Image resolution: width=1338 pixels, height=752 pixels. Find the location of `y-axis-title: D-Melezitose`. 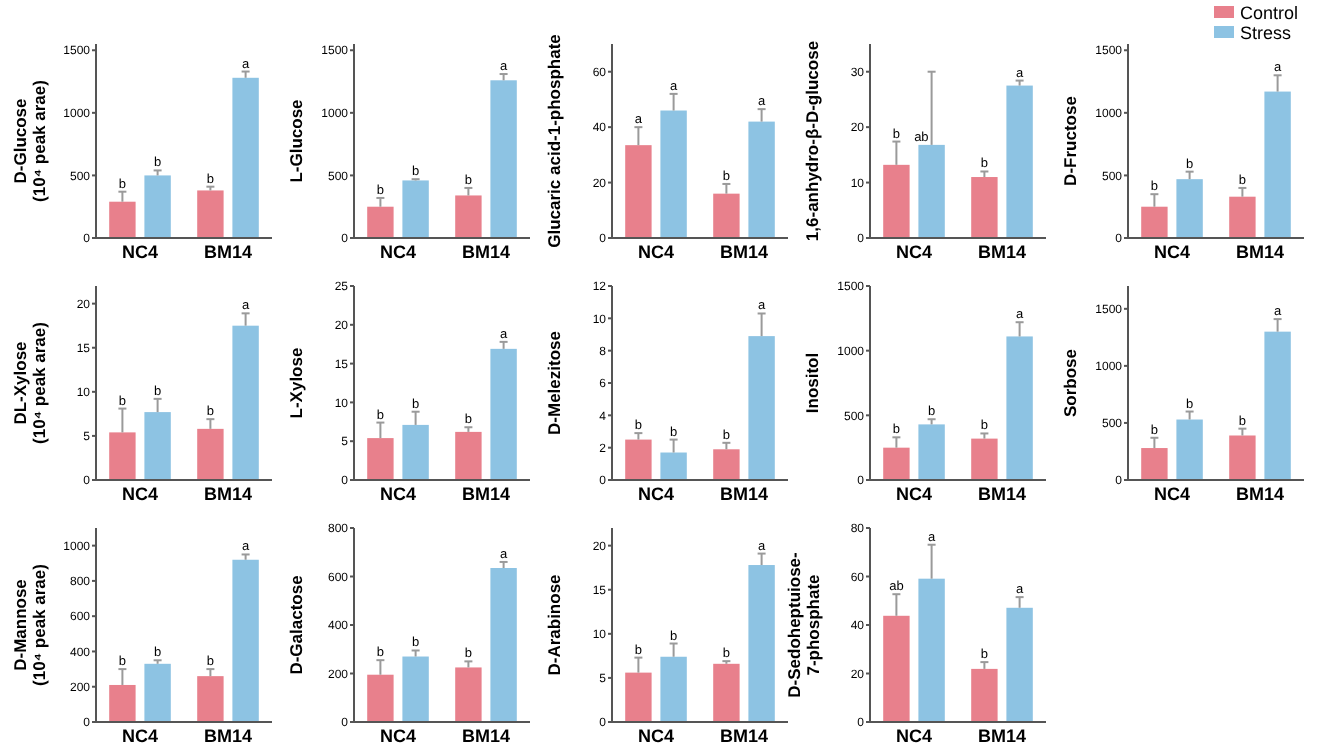

y-axis-title: D-Melezitose is located at coordinates (554, 382).